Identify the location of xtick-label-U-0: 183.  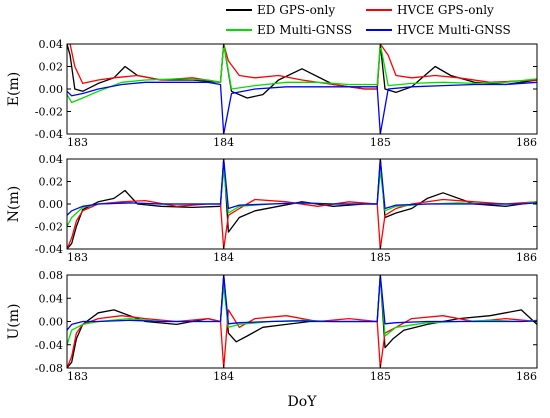
(77, 376).